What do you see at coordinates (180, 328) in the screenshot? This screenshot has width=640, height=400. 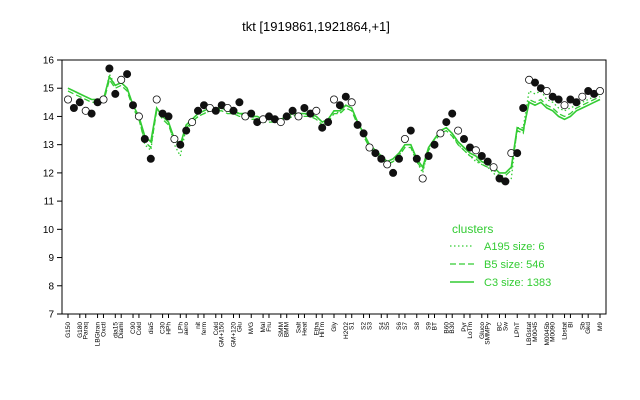 I see `x-tick-label: LPh` at bounding box center [180, 328].